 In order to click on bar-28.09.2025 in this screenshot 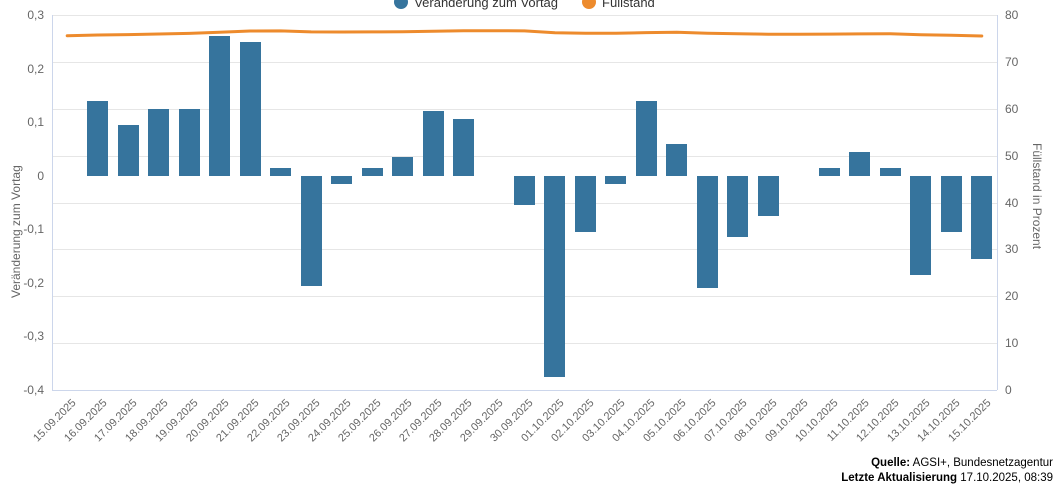, I will do `click(464, 147)`.